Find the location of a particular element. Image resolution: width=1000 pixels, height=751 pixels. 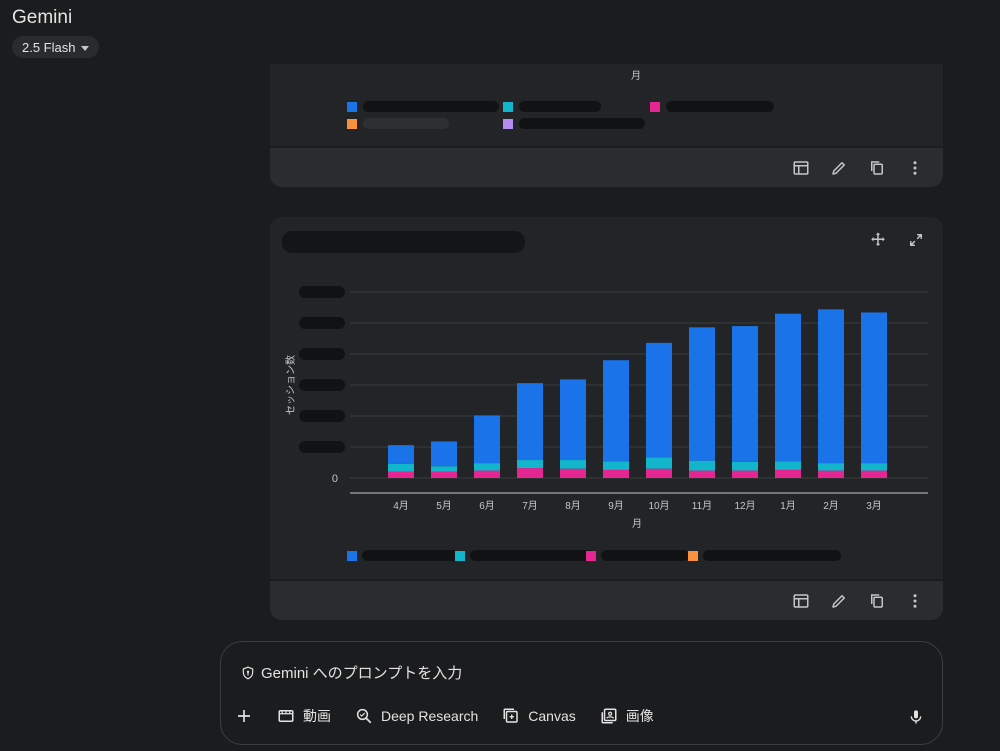

video-tool-button: 動画 is located at coordinates (304, 716).